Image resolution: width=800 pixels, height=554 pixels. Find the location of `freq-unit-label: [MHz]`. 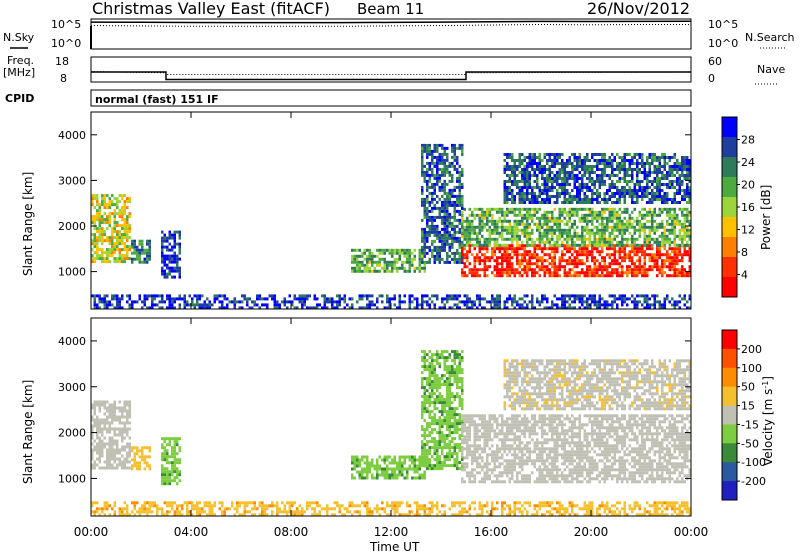

freq-unit-label: [MHz] is located at coordinates (19, 72).